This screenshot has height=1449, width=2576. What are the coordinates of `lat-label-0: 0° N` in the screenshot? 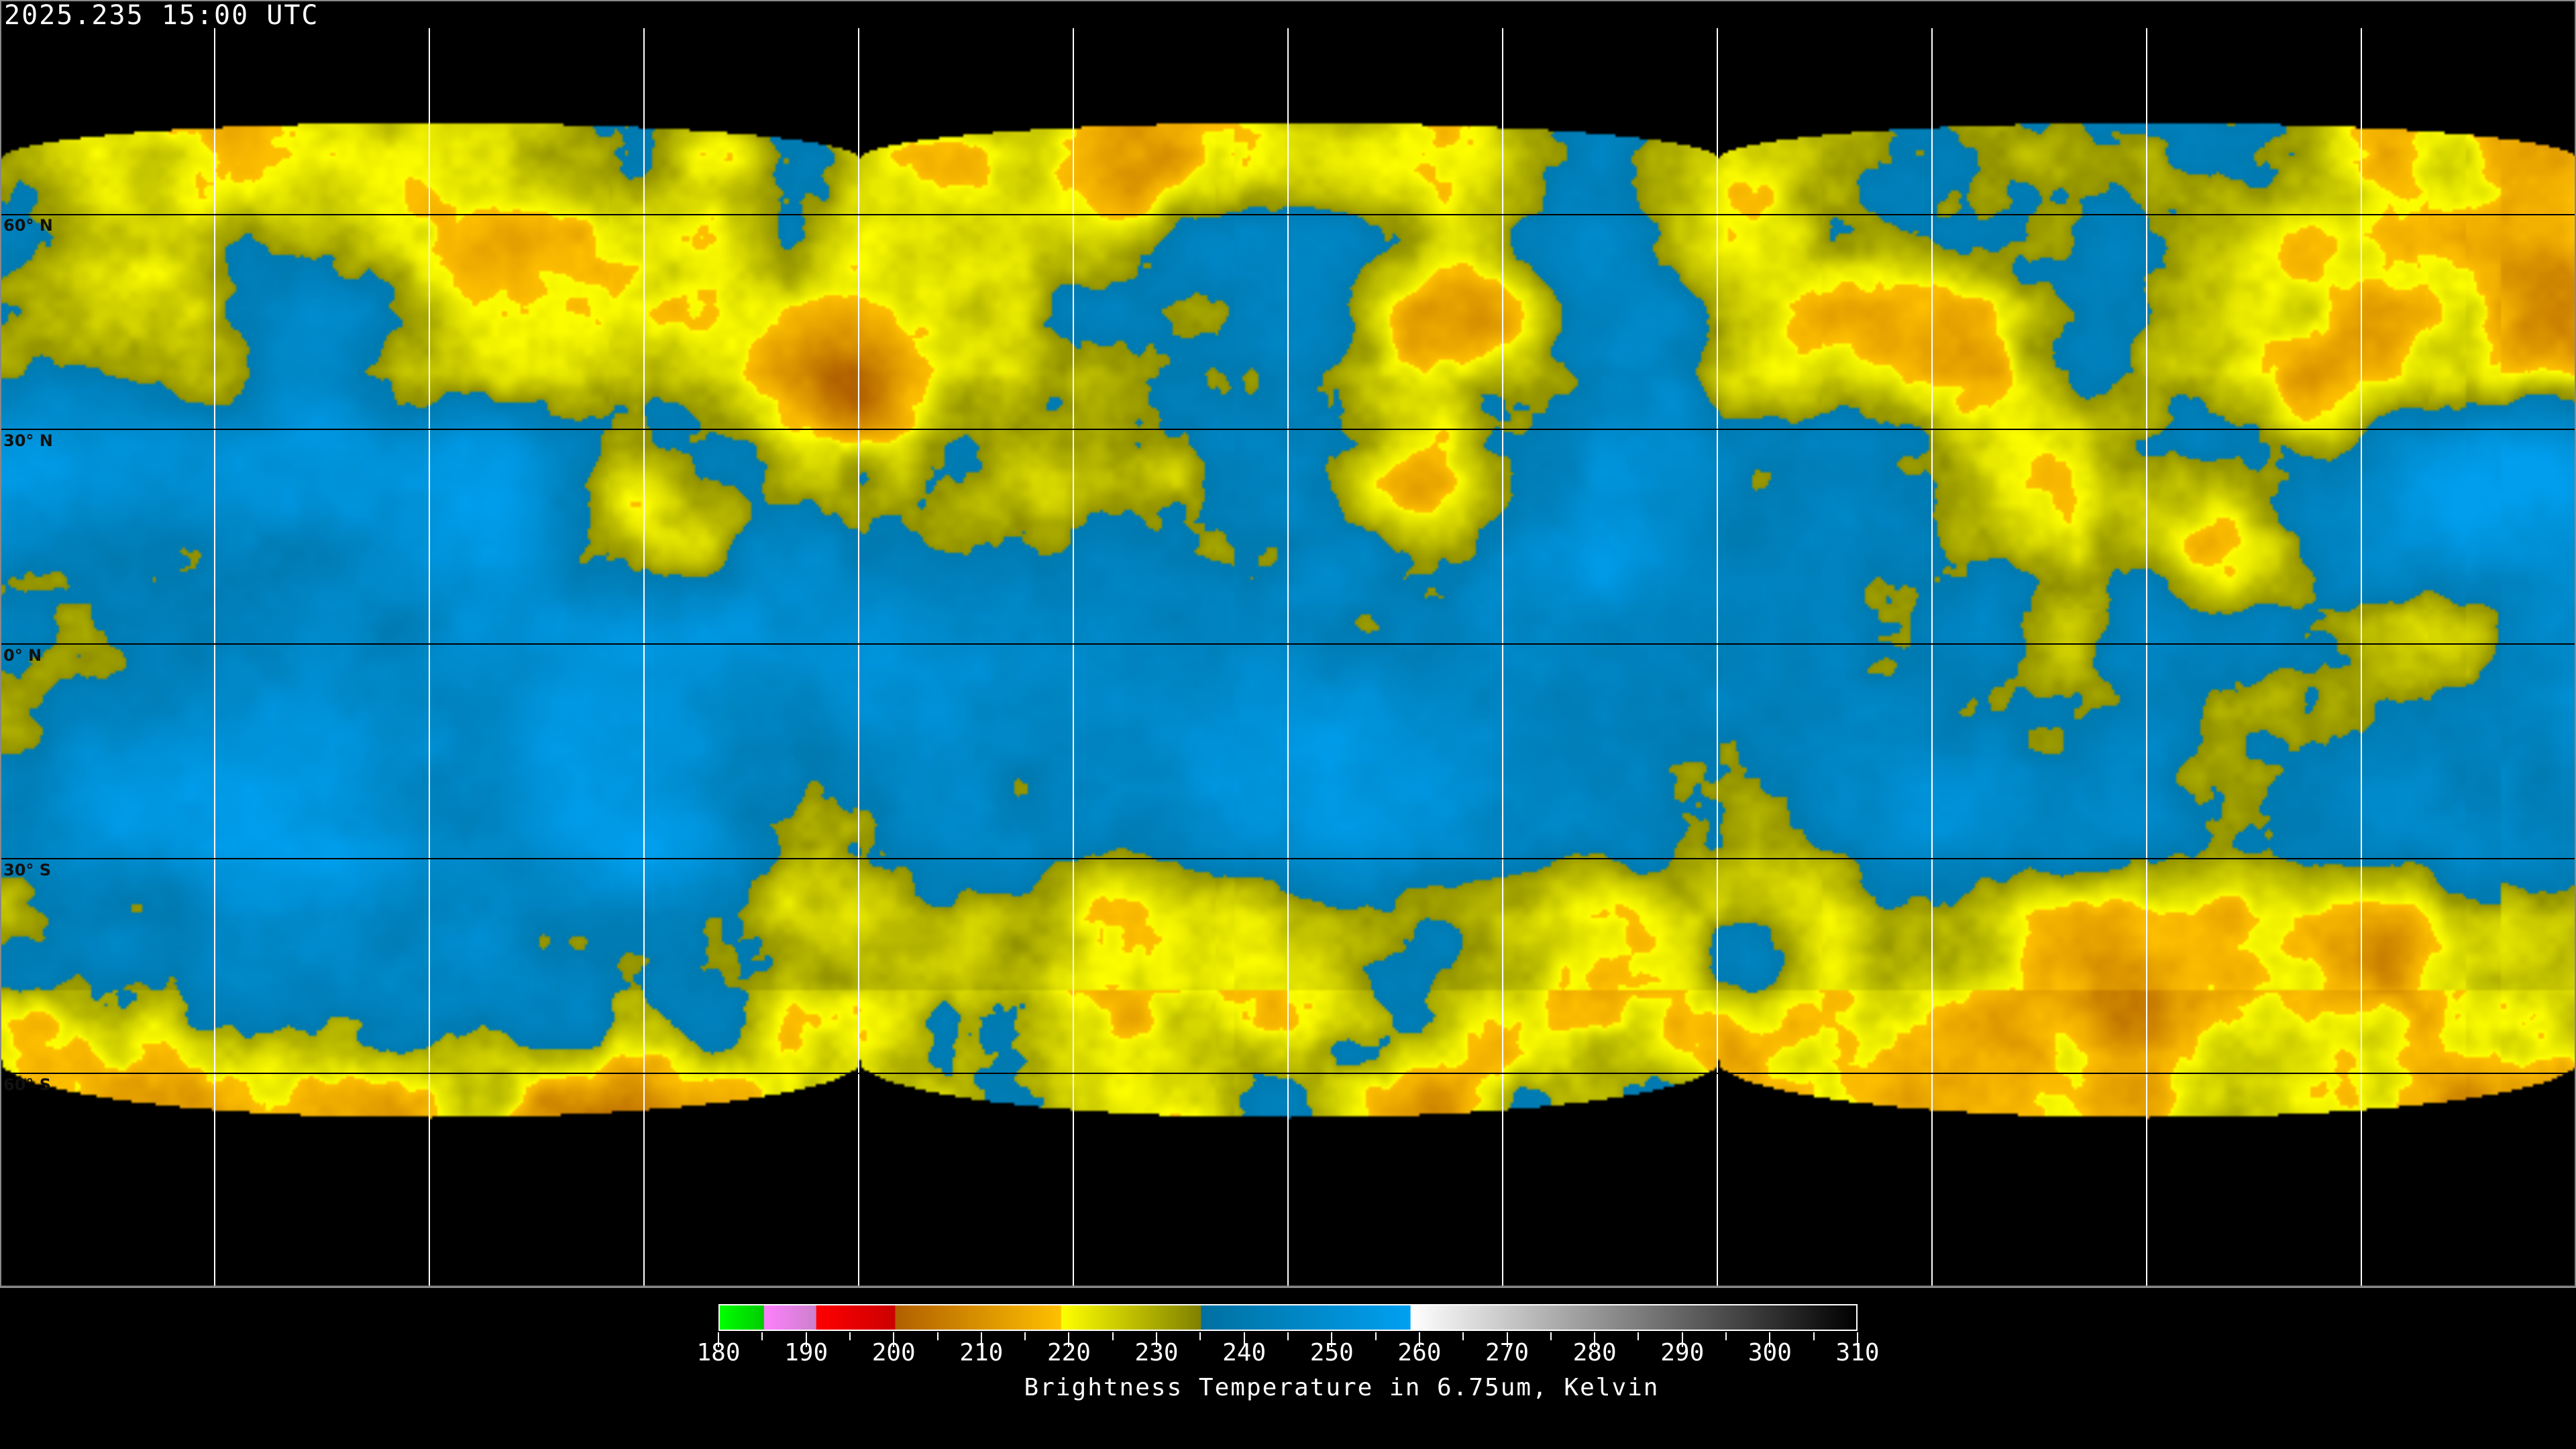 It's located at (22, 655).